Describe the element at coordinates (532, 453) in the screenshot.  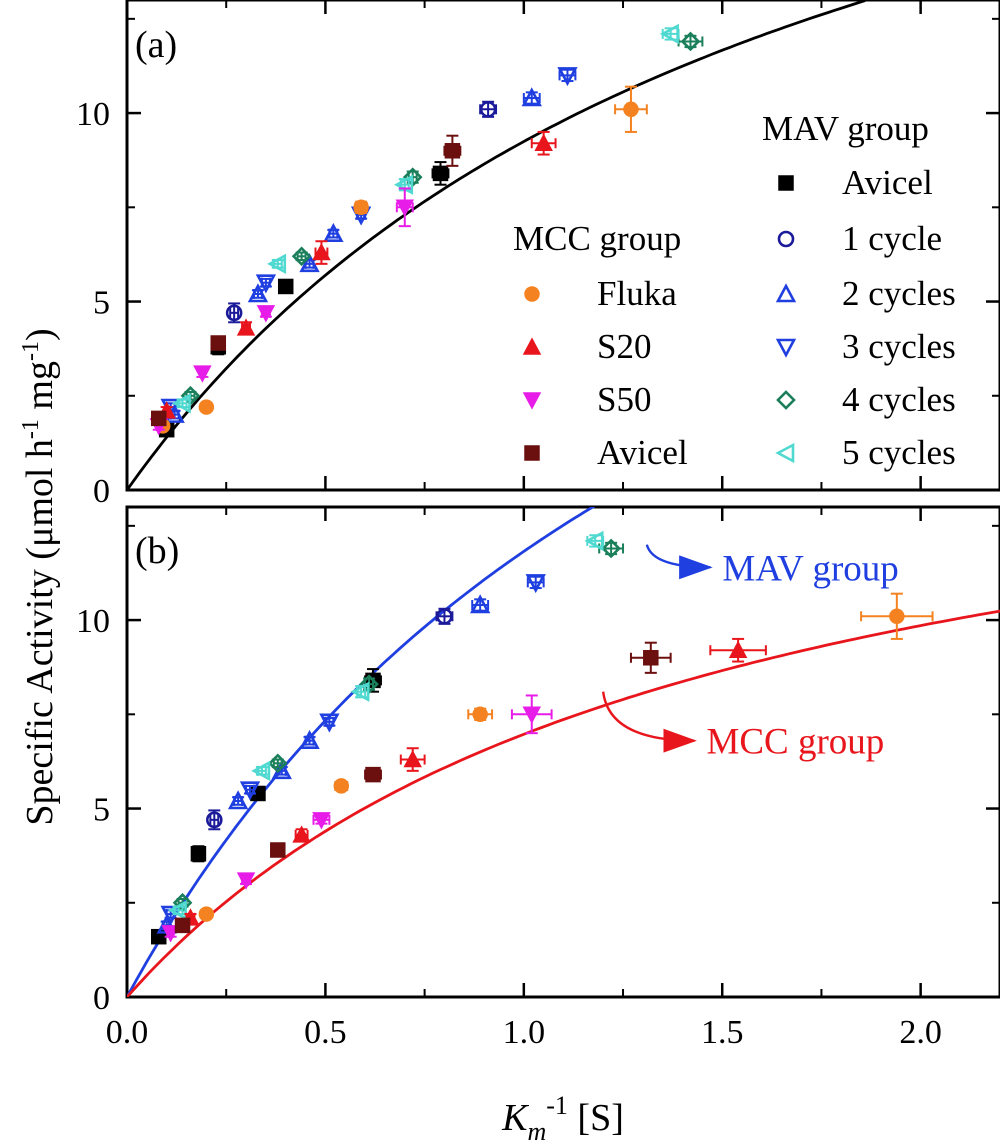
I see `legend-marker-mcc-avicel` at that location.